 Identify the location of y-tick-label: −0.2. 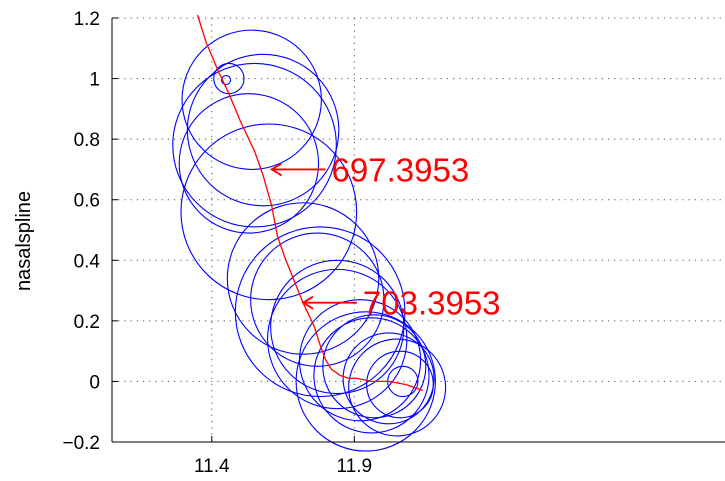
(81, 443).